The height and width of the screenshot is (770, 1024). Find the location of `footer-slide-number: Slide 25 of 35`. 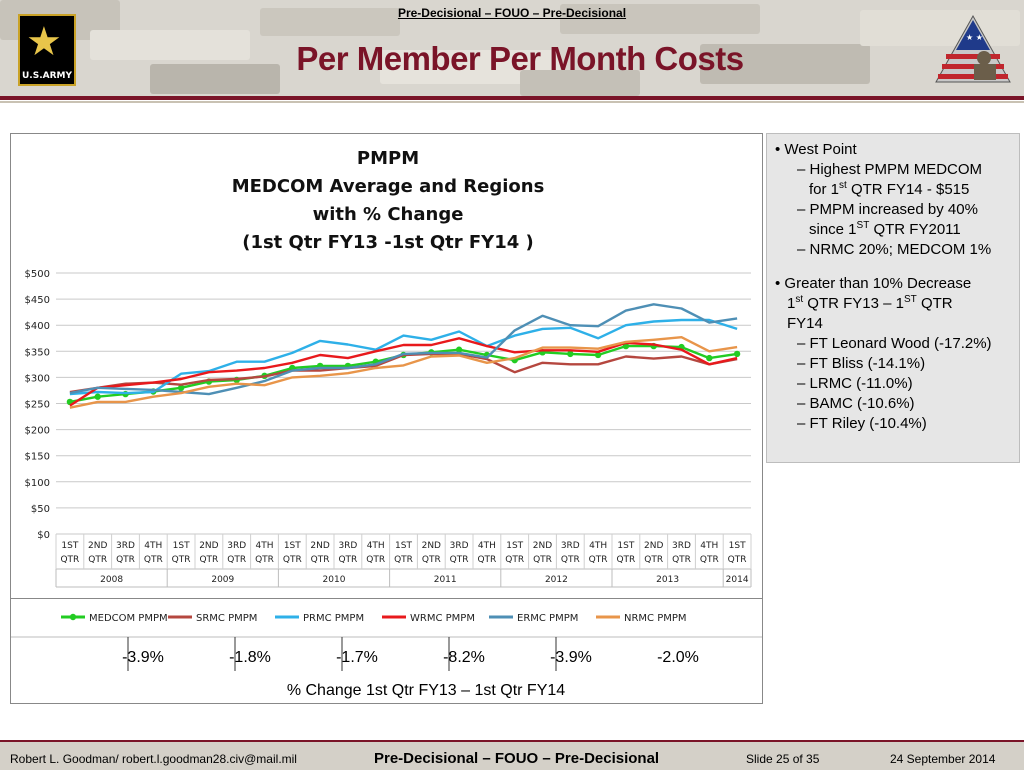

footer-slide-number: Slide 25 of 35 is located at coordinates (783, 759).